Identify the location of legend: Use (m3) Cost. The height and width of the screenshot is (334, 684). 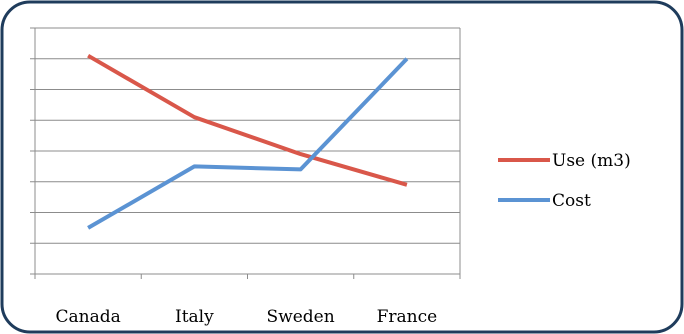
(564, 181).